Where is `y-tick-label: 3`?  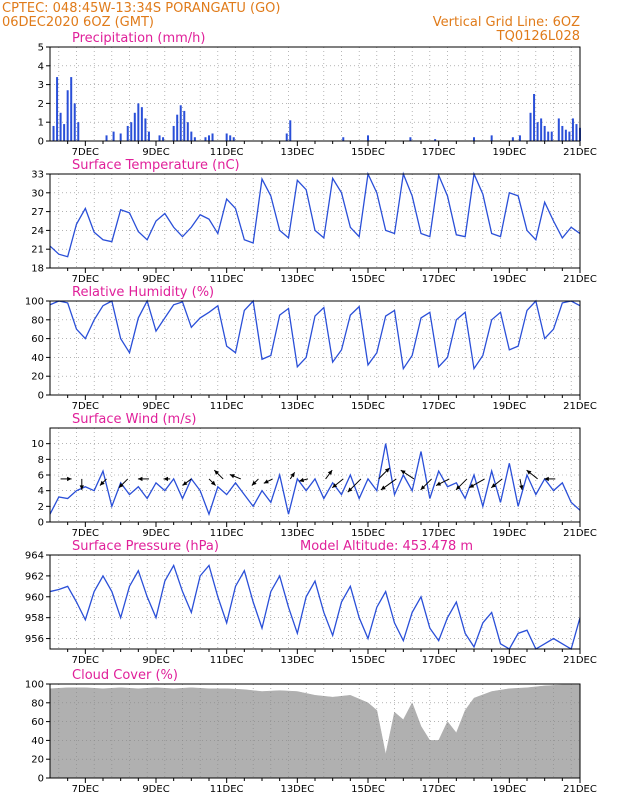
y-tick-label: 3 is located at coordinates (41, 85).